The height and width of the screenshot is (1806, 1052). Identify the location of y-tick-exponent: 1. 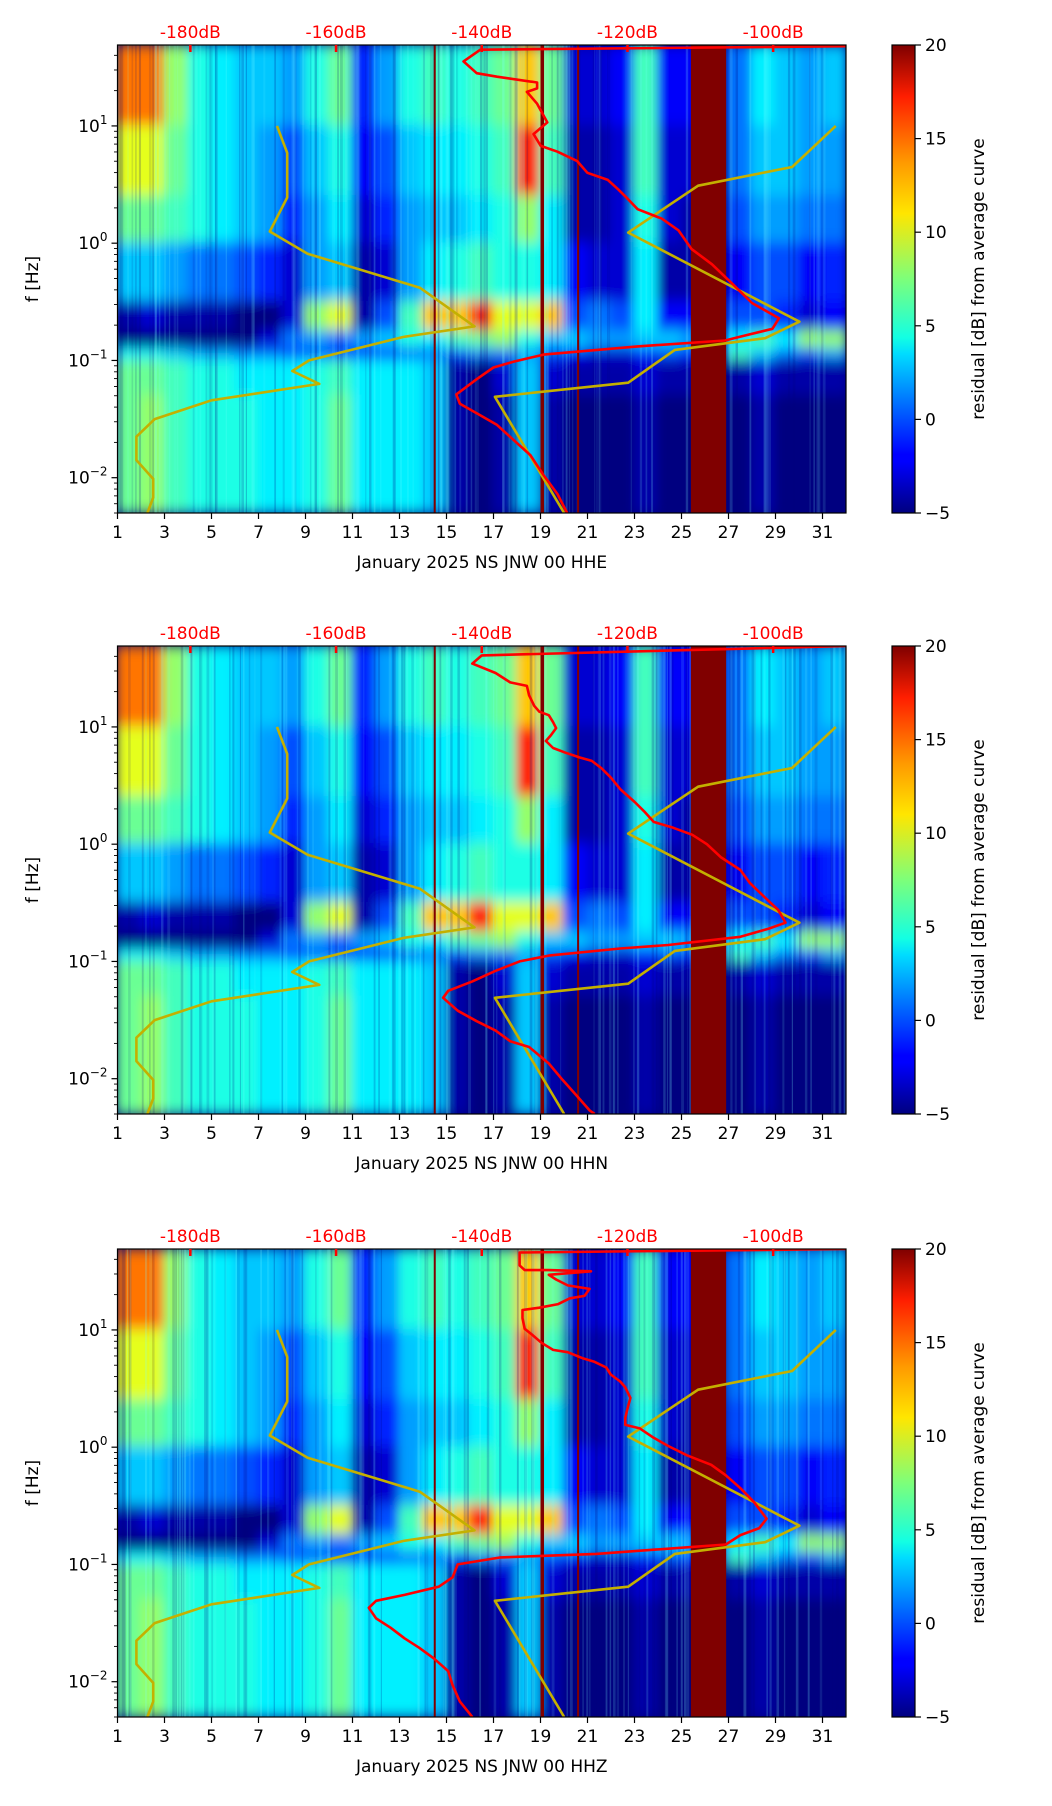
(104, 1324).